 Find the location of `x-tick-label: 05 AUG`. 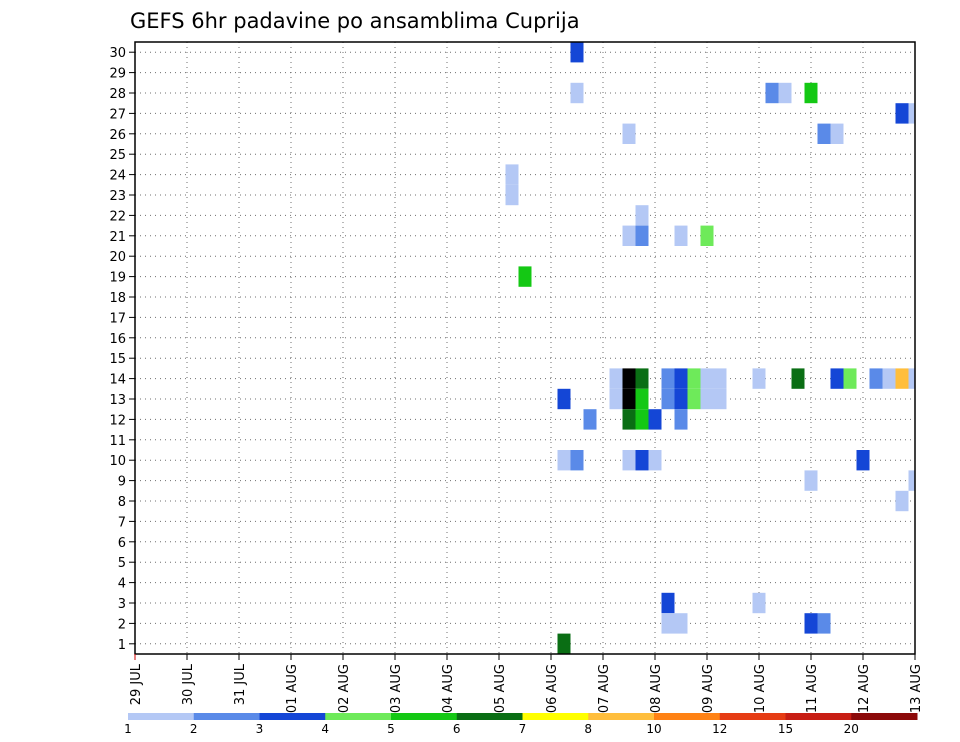

x-tick-label: 05 AUG is located at coordinates (500, 688).